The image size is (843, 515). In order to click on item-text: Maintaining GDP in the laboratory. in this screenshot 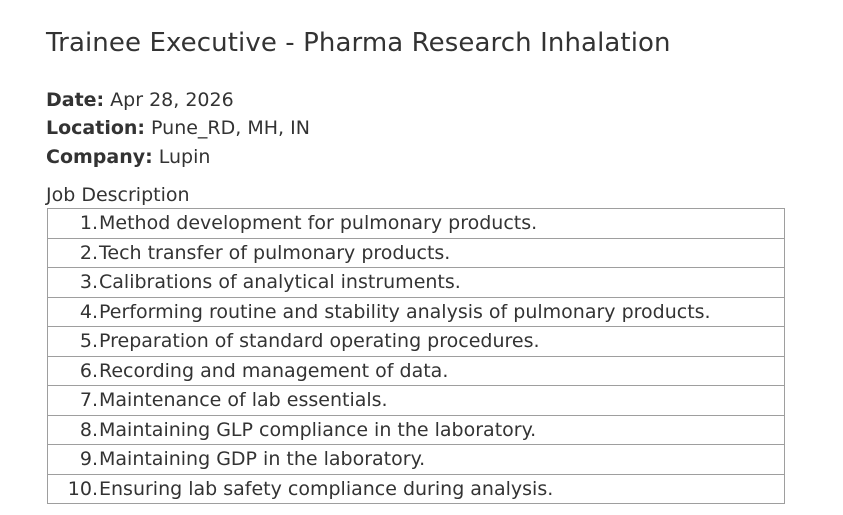, I will do `click(262, 459)`.